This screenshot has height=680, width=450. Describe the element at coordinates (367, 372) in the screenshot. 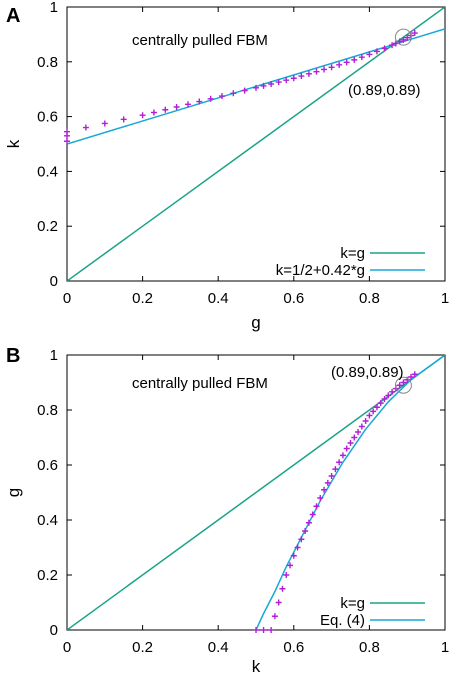

I see `panel-b-highlight-label: (0.89,0.89)` at that location.